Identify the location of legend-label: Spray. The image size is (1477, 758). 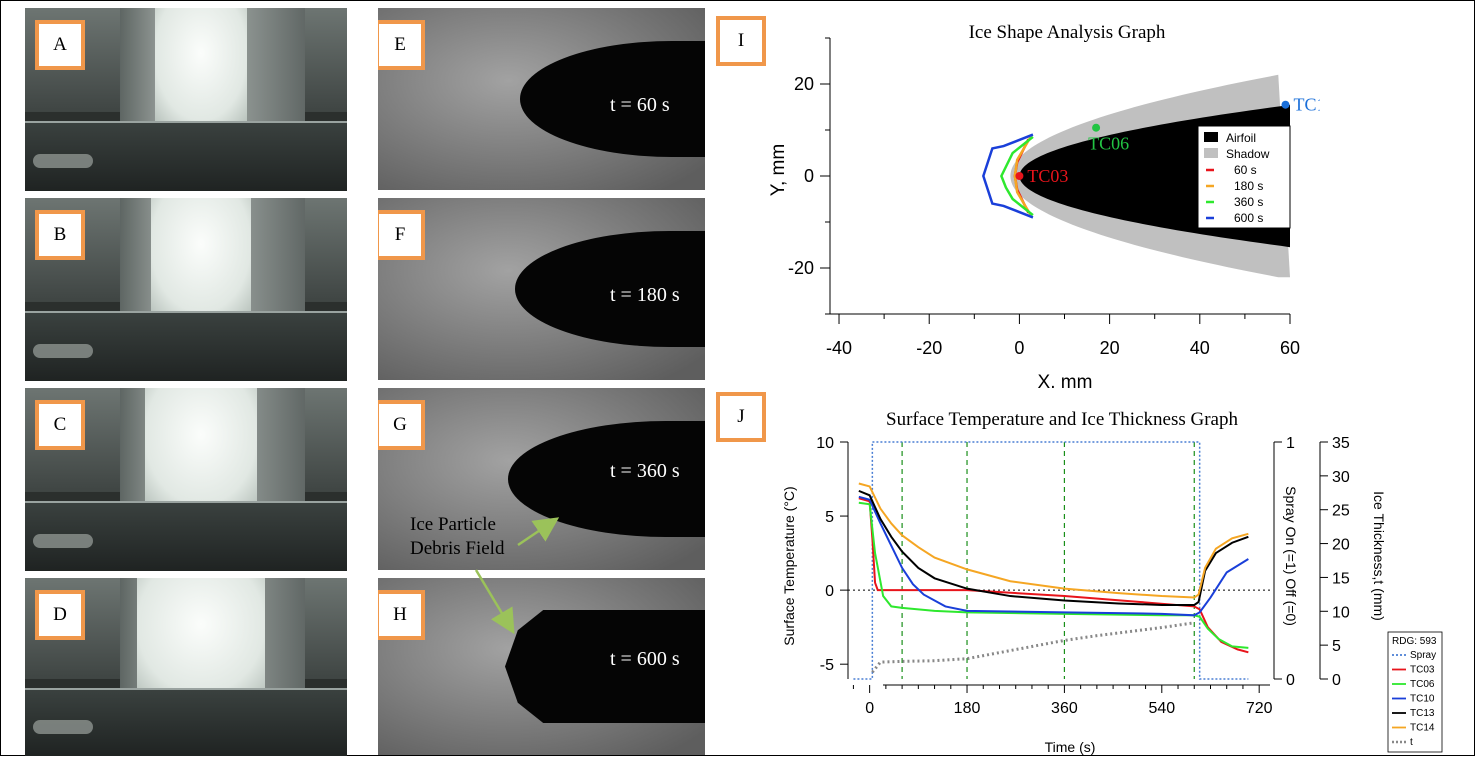
(1423, 655).